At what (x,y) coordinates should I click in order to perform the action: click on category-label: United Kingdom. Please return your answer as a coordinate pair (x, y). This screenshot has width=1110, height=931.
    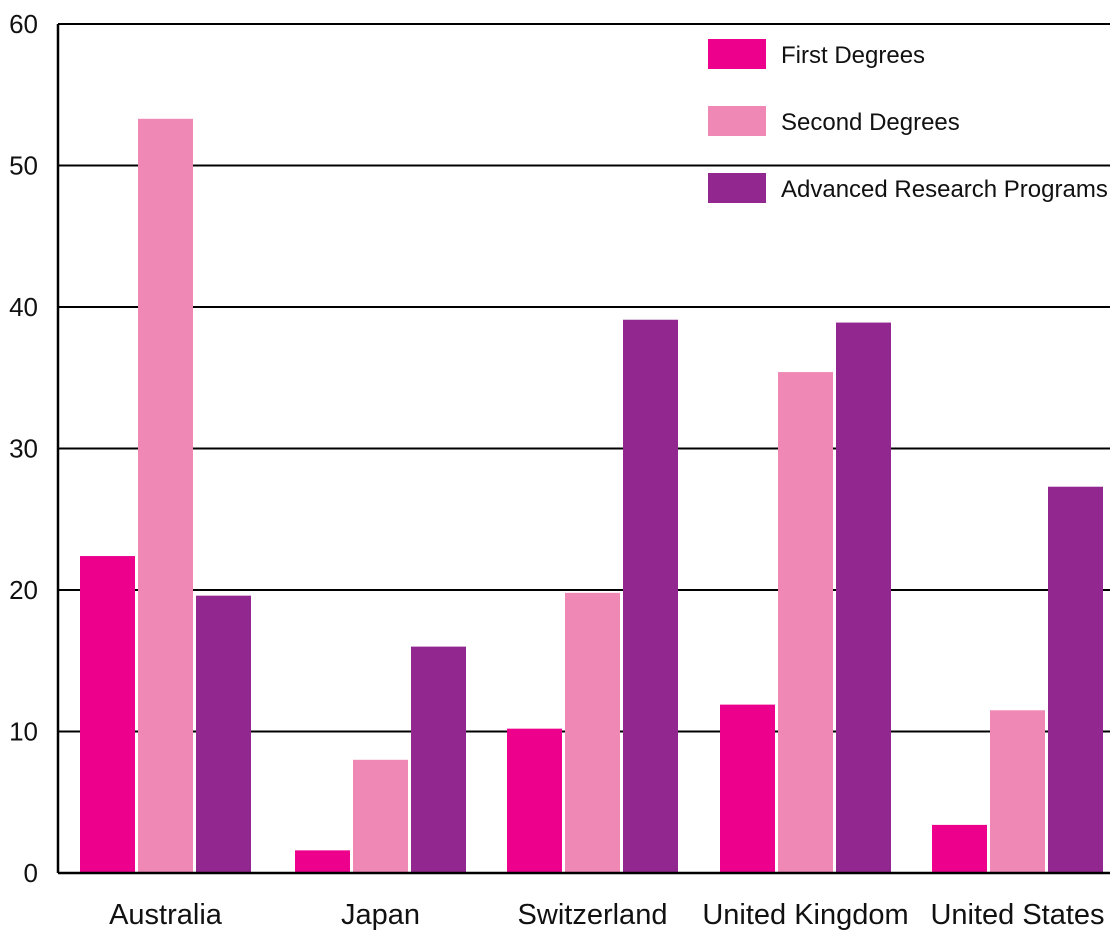
    Looking at the image, I should click on (805, 915).